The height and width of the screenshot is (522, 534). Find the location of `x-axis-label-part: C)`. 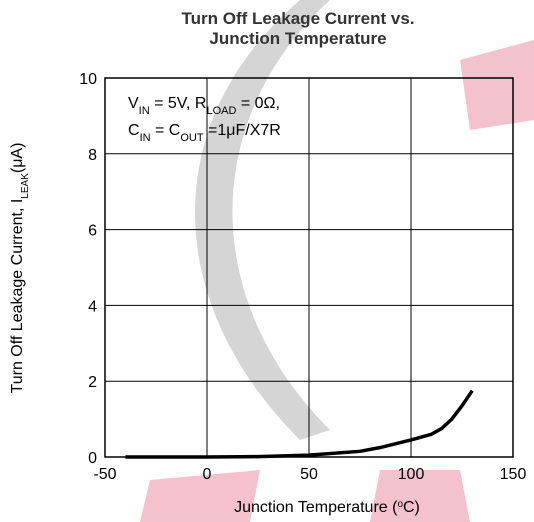

x-axis-label-part: C) is located at coordinates (411, 507).